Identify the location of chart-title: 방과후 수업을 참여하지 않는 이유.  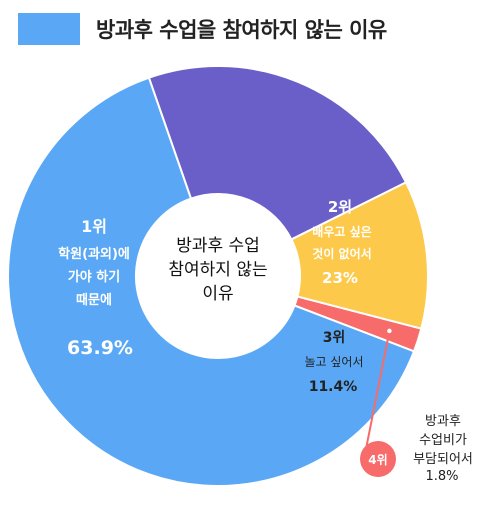
(241, 30).